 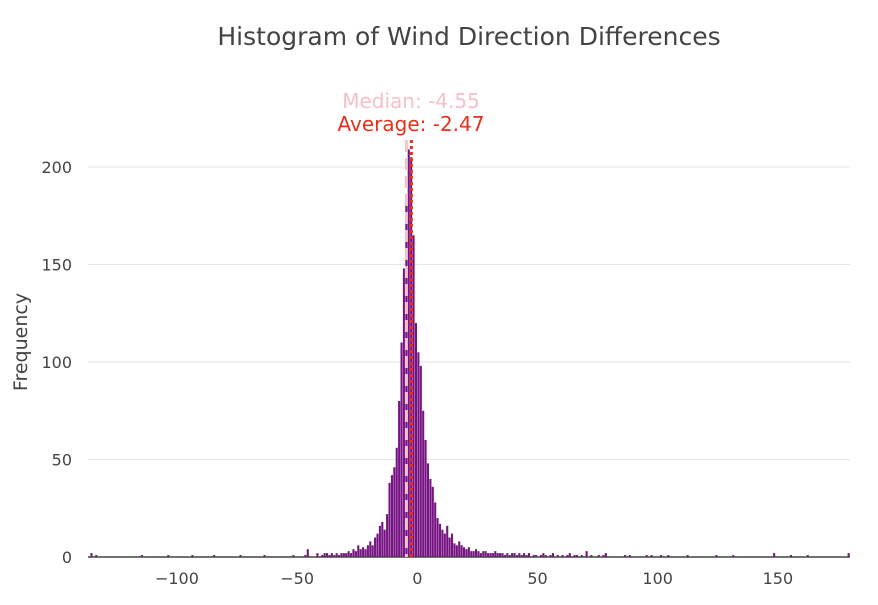 What do you see at coordinates (411, 124) in the screenshot?
I see `average-annotation: Average: -2.47` at bounding box center [411, 124].